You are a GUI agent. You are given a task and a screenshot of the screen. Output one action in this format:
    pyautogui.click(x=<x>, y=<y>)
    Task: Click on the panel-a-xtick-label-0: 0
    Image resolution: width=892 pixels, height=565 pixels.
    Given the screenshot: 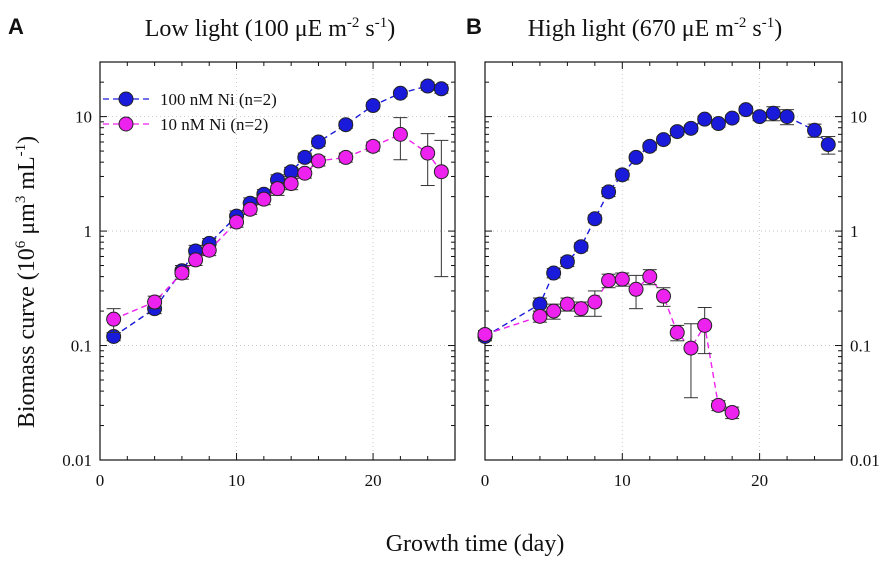 What is the action you would take?
    pyautogui.click(x=100, y=480)
    